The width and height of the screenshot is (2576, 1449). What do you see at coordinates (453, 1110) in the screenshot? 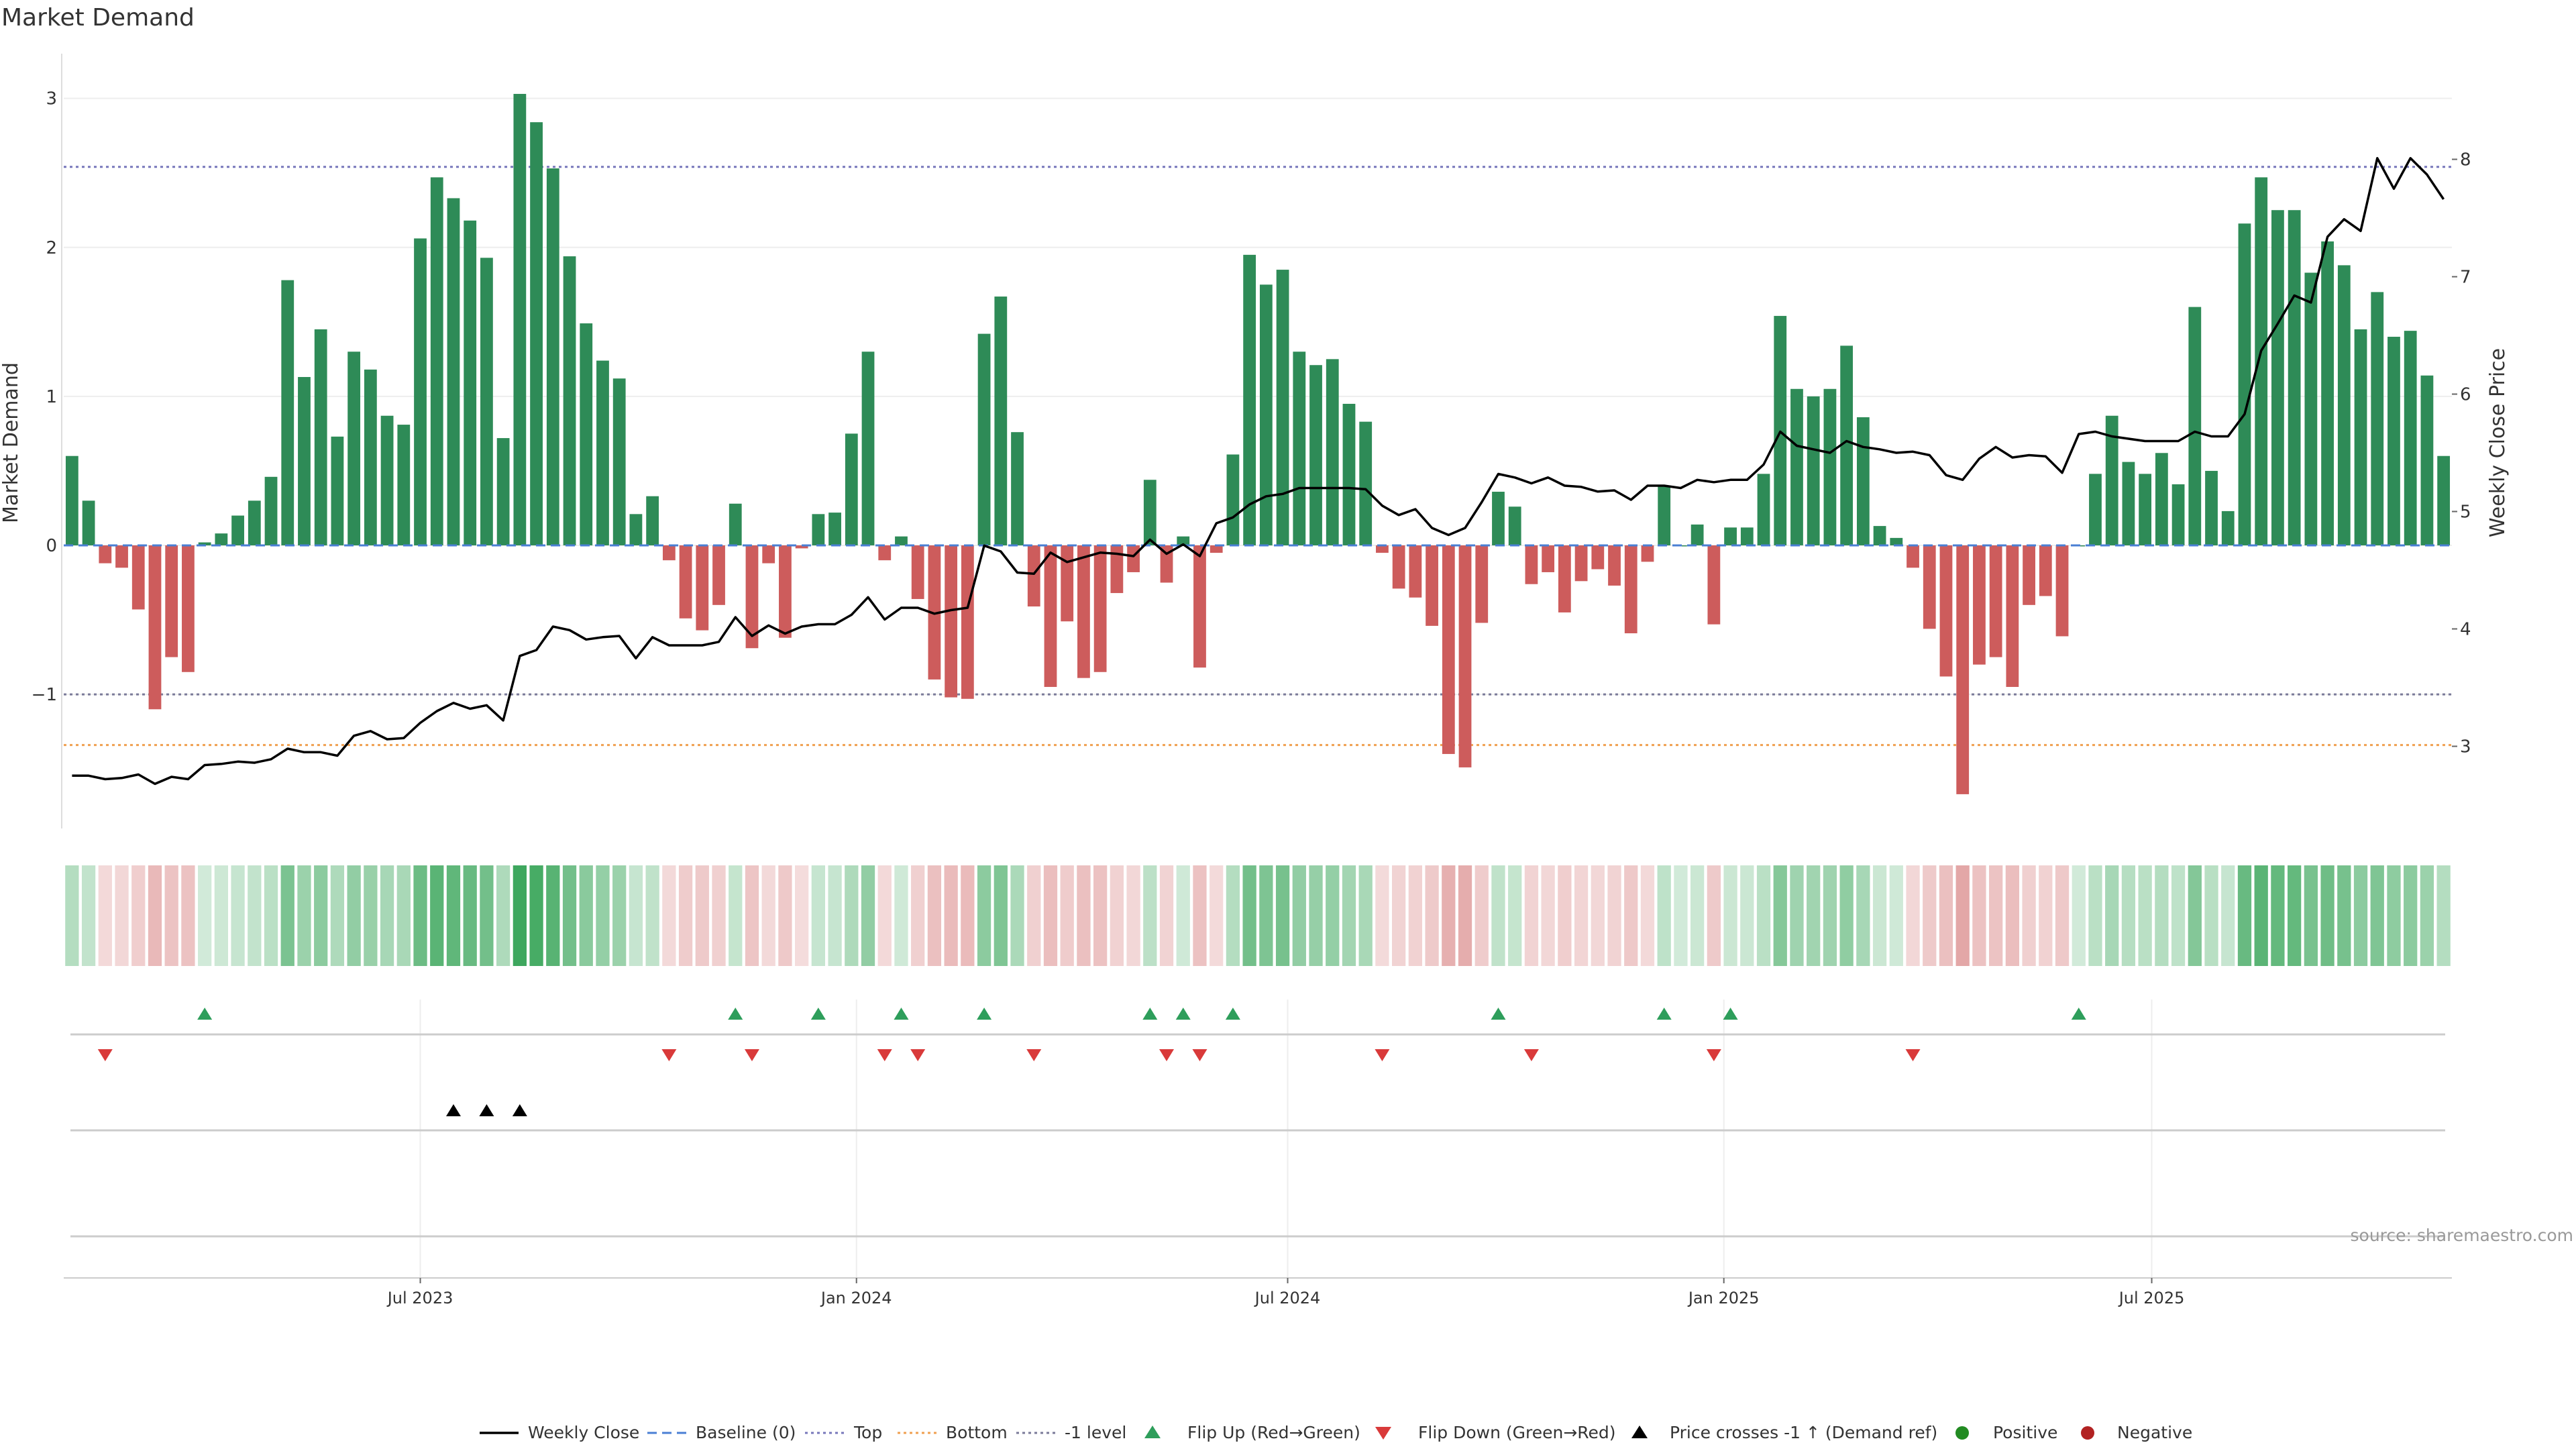
I see `price-cross-marker` at bounding box center [453, 1110].